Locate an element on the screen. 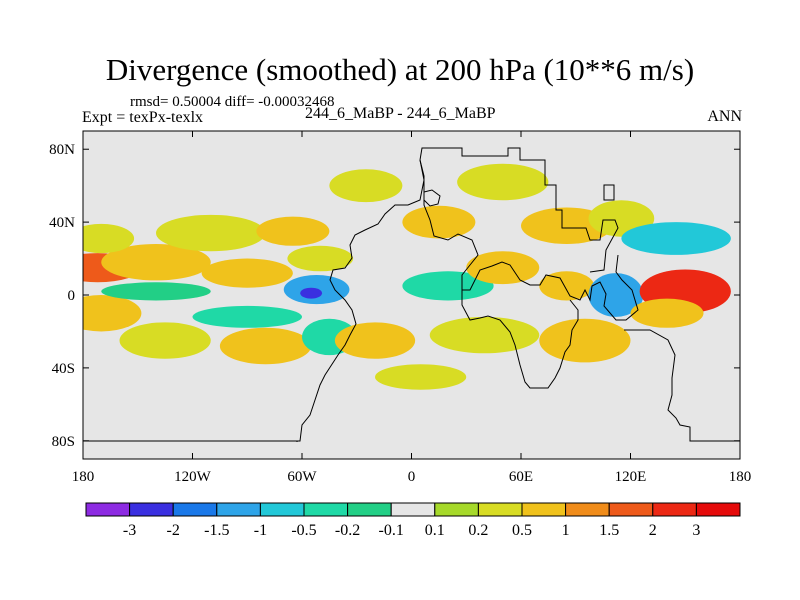 The image size is (800, 600). x-tick-label-1: 120W is located at coordinates (193, 477).